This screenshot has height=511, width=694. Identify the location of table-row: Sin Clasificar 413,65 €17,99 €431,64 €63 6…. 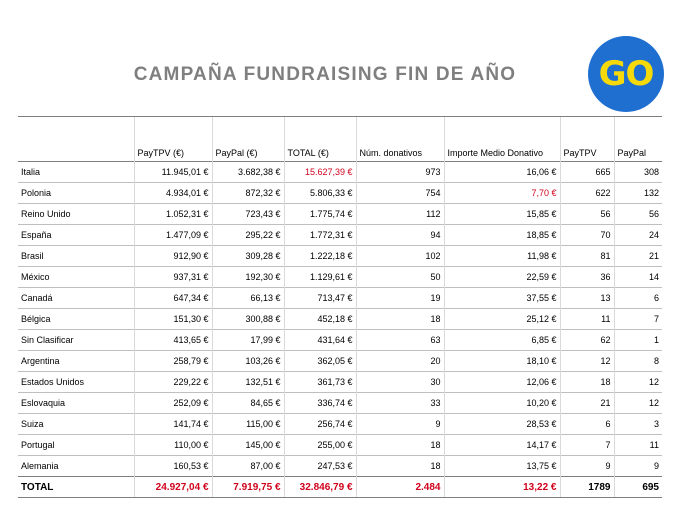
(340, 340).